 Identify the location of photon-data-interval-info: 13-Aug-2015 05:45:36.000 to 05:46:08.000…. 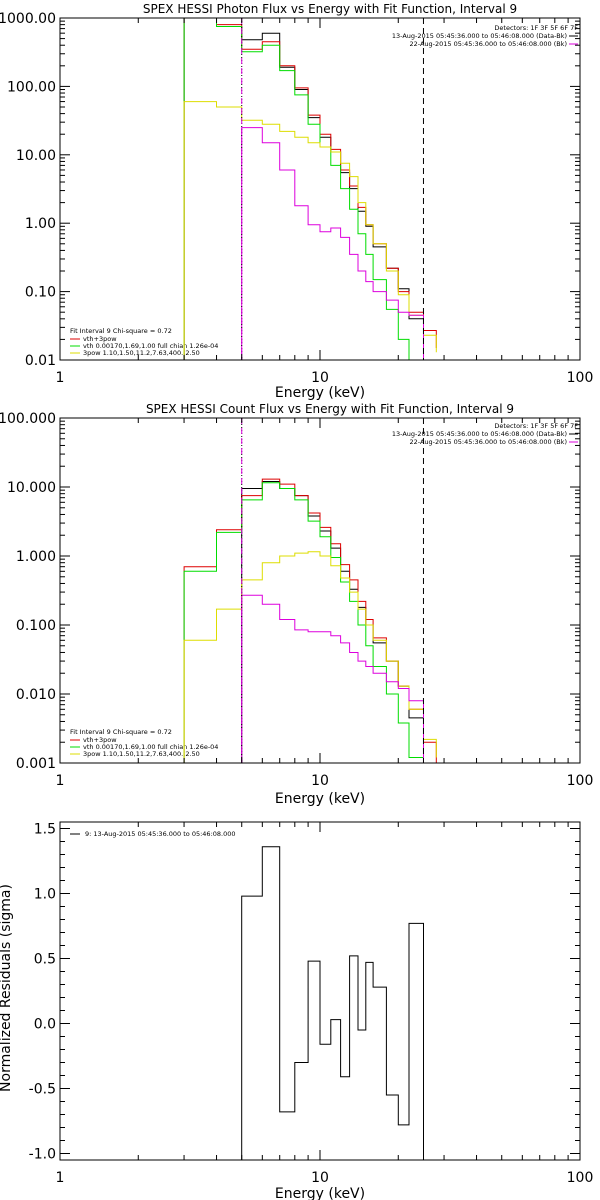
(479, 36).